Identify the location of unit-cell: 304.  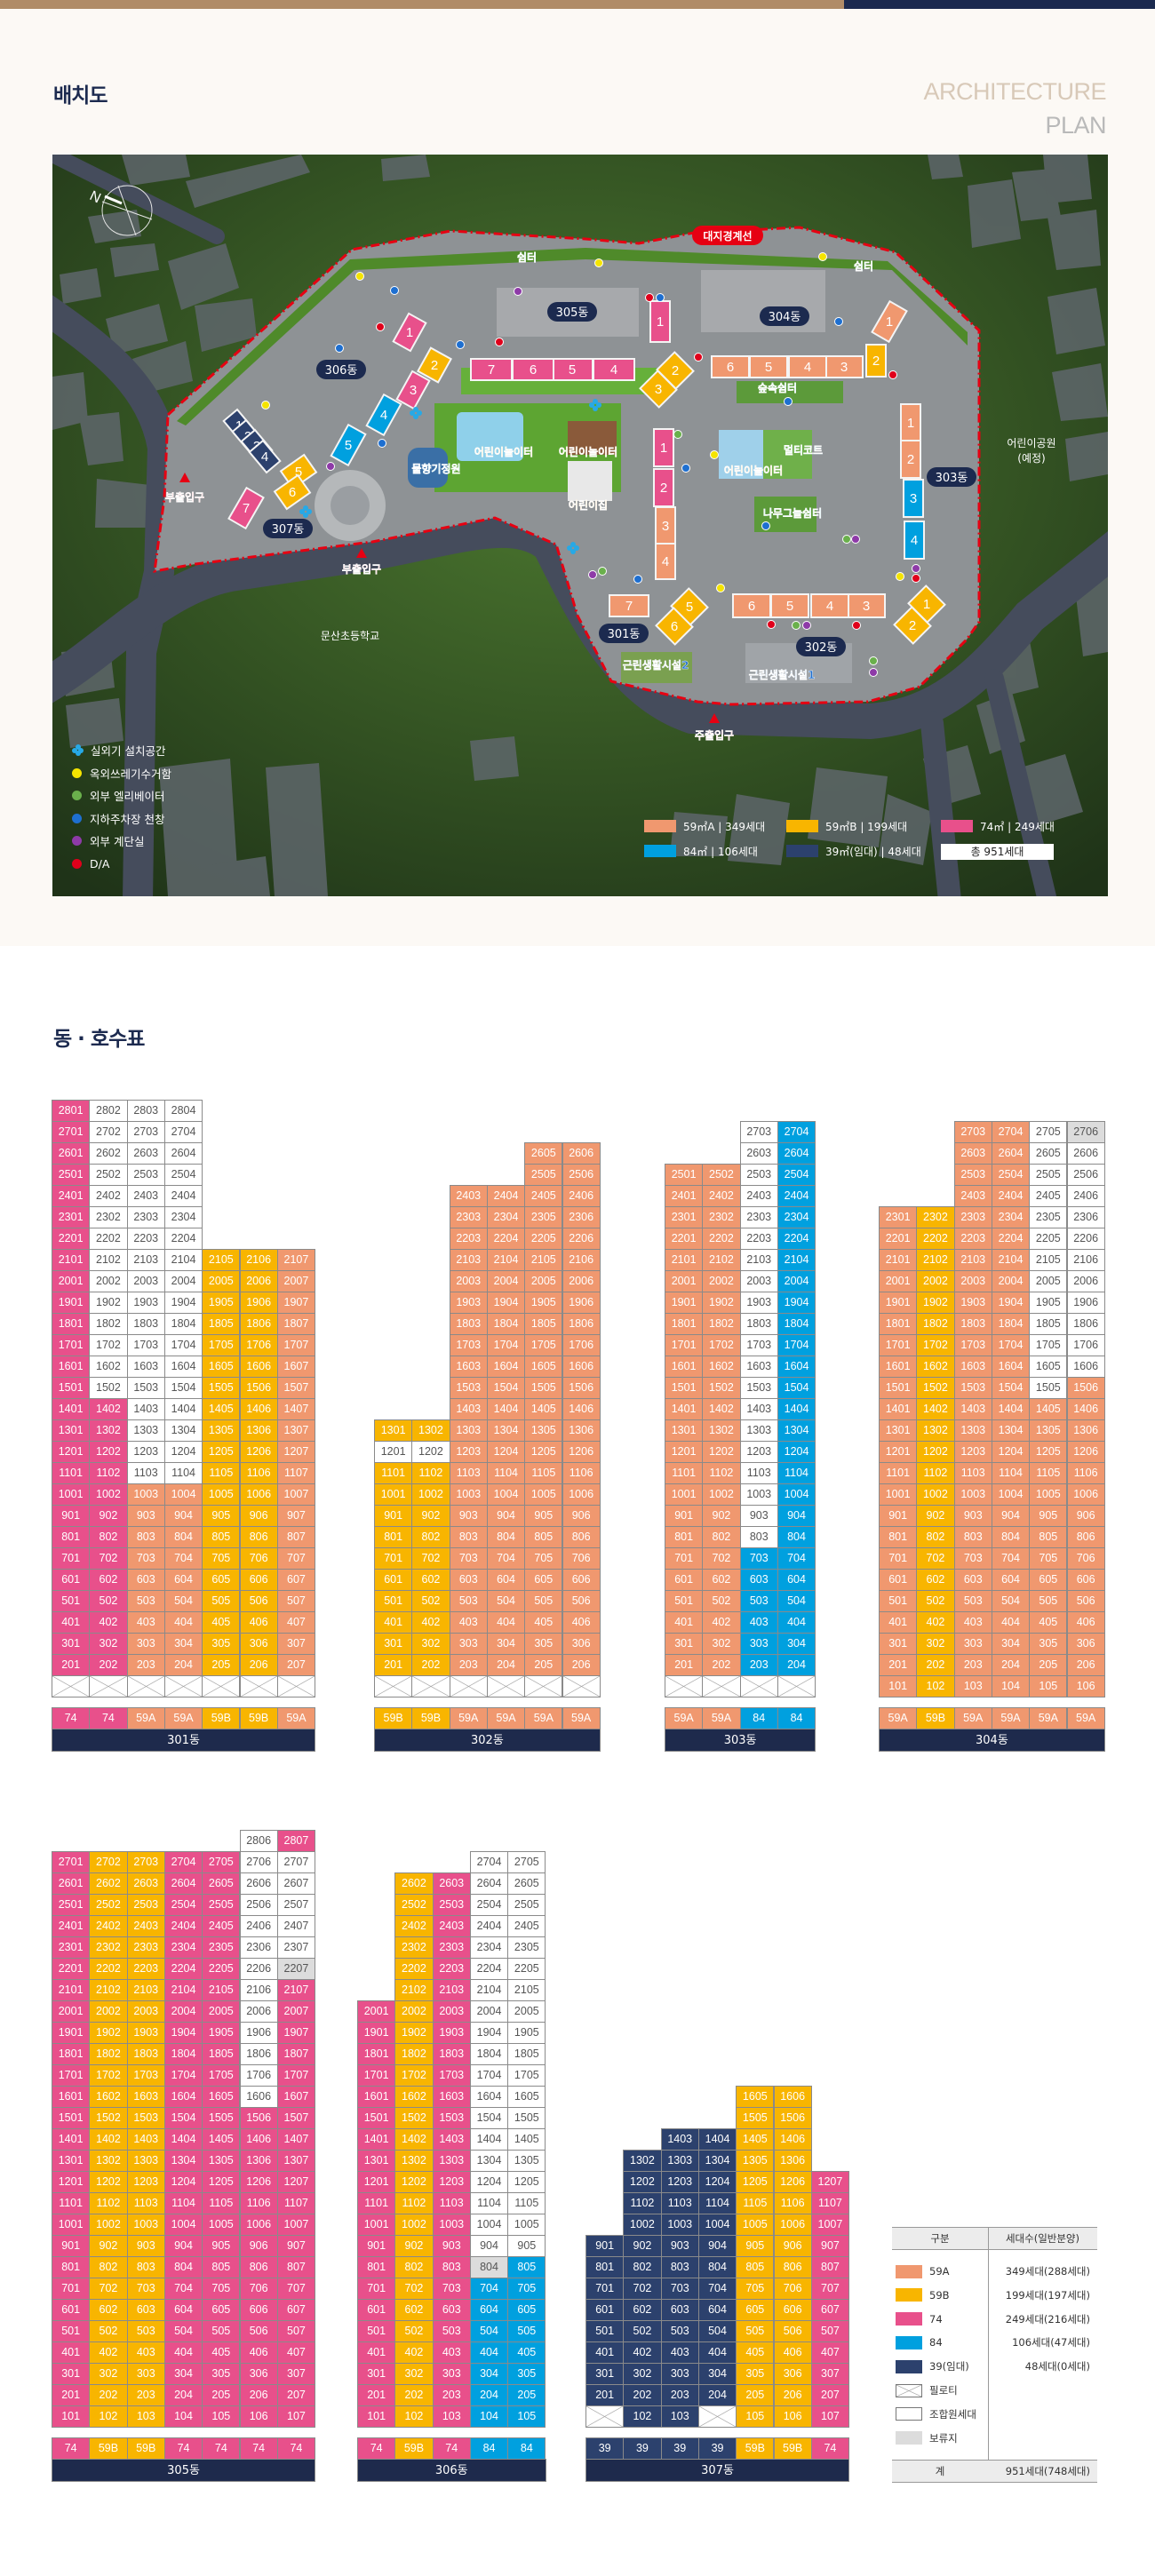
(506, 1644).